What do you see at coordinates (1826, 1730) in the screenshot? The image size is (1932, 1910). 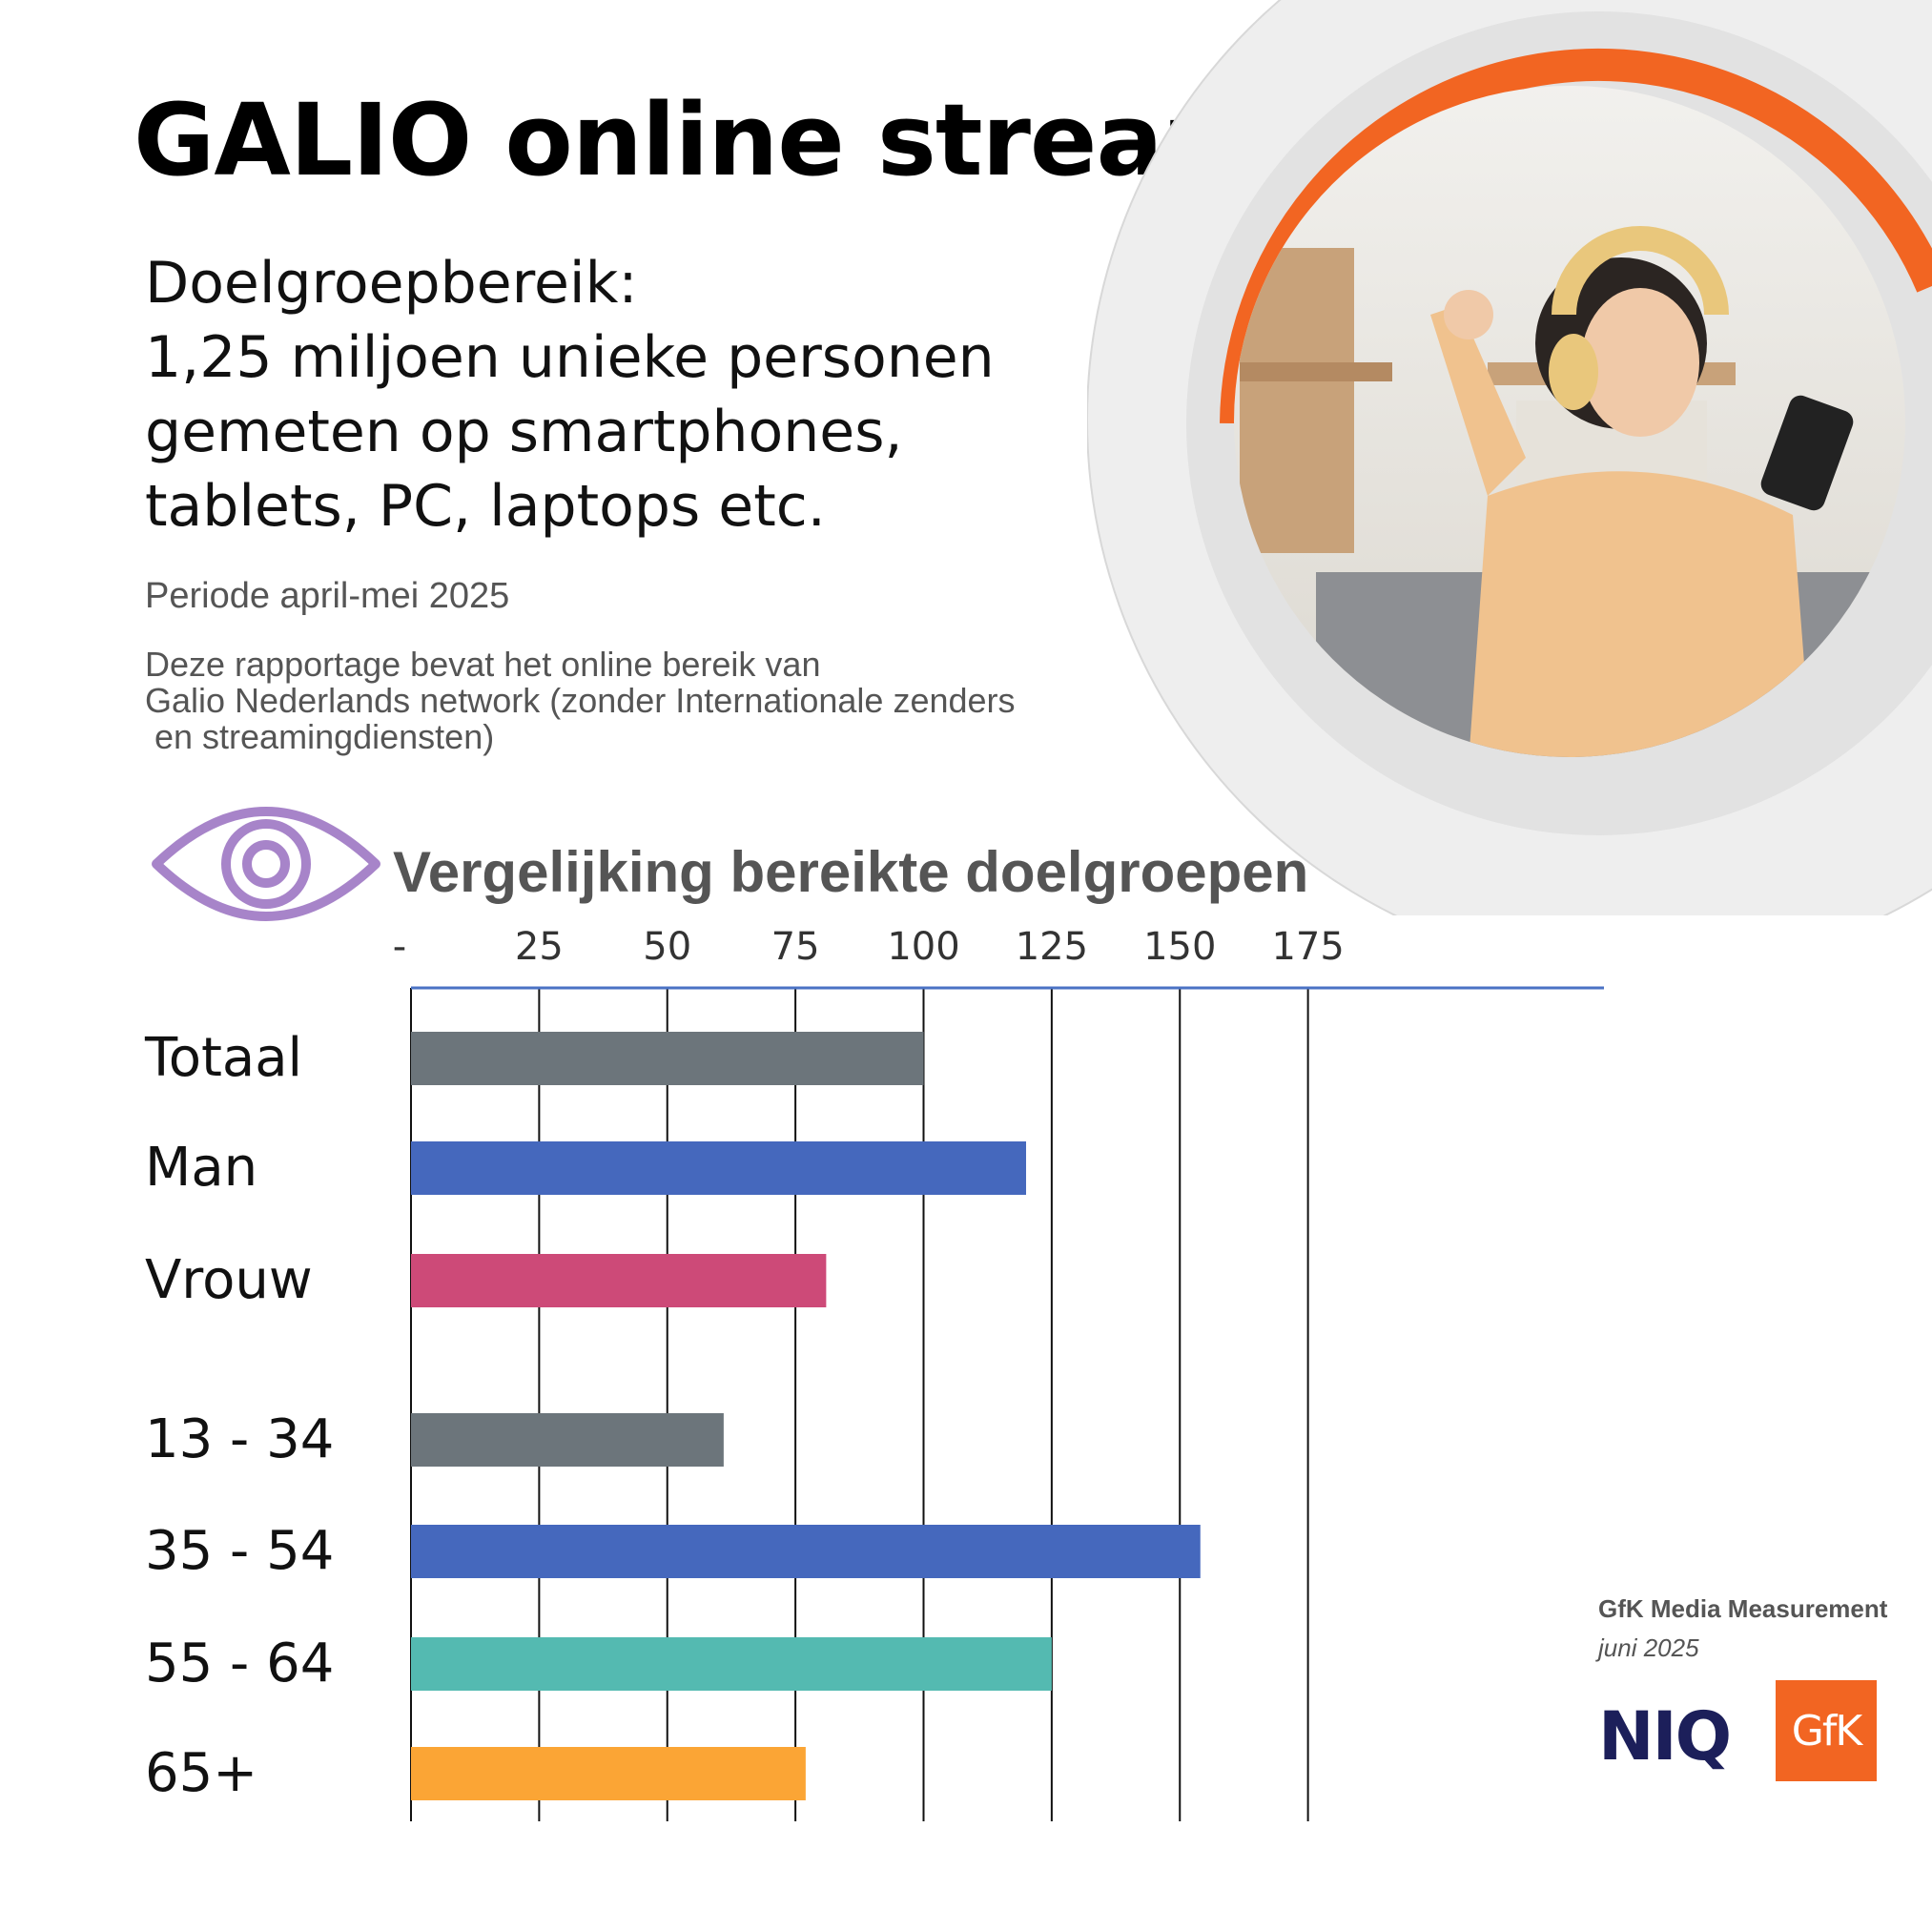 I see `gfk-logo: GfK` at bounding box center [1826, 1730].